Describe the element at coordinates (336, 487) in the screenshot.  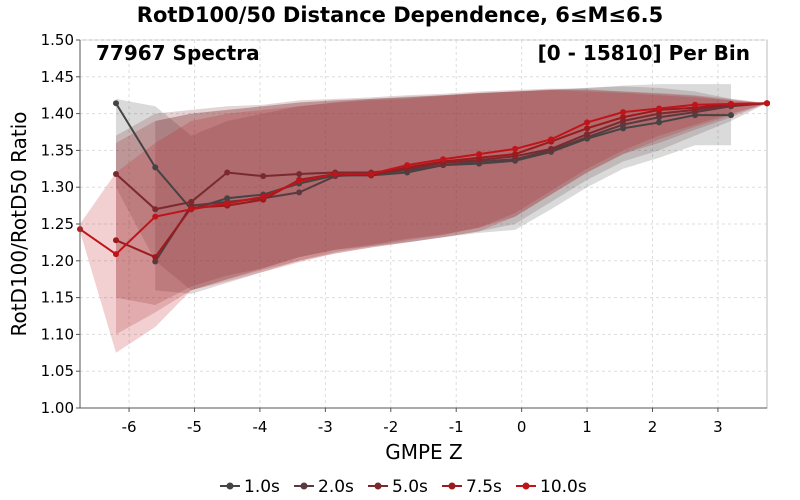
I see `legend-label-20s: 2.0s` at that location.